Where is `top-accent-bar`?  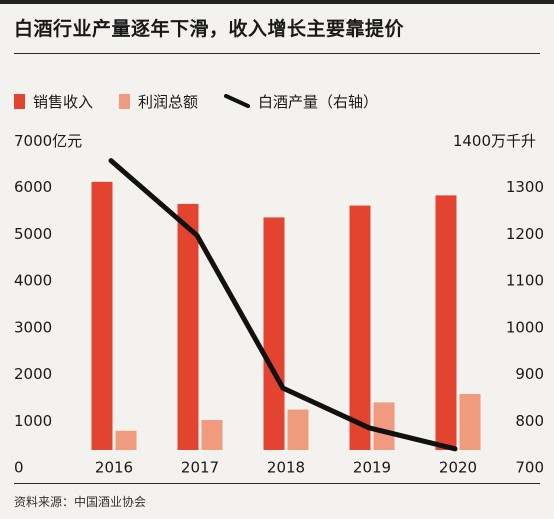 top-accent-bar is located at coordinates (277, 2).